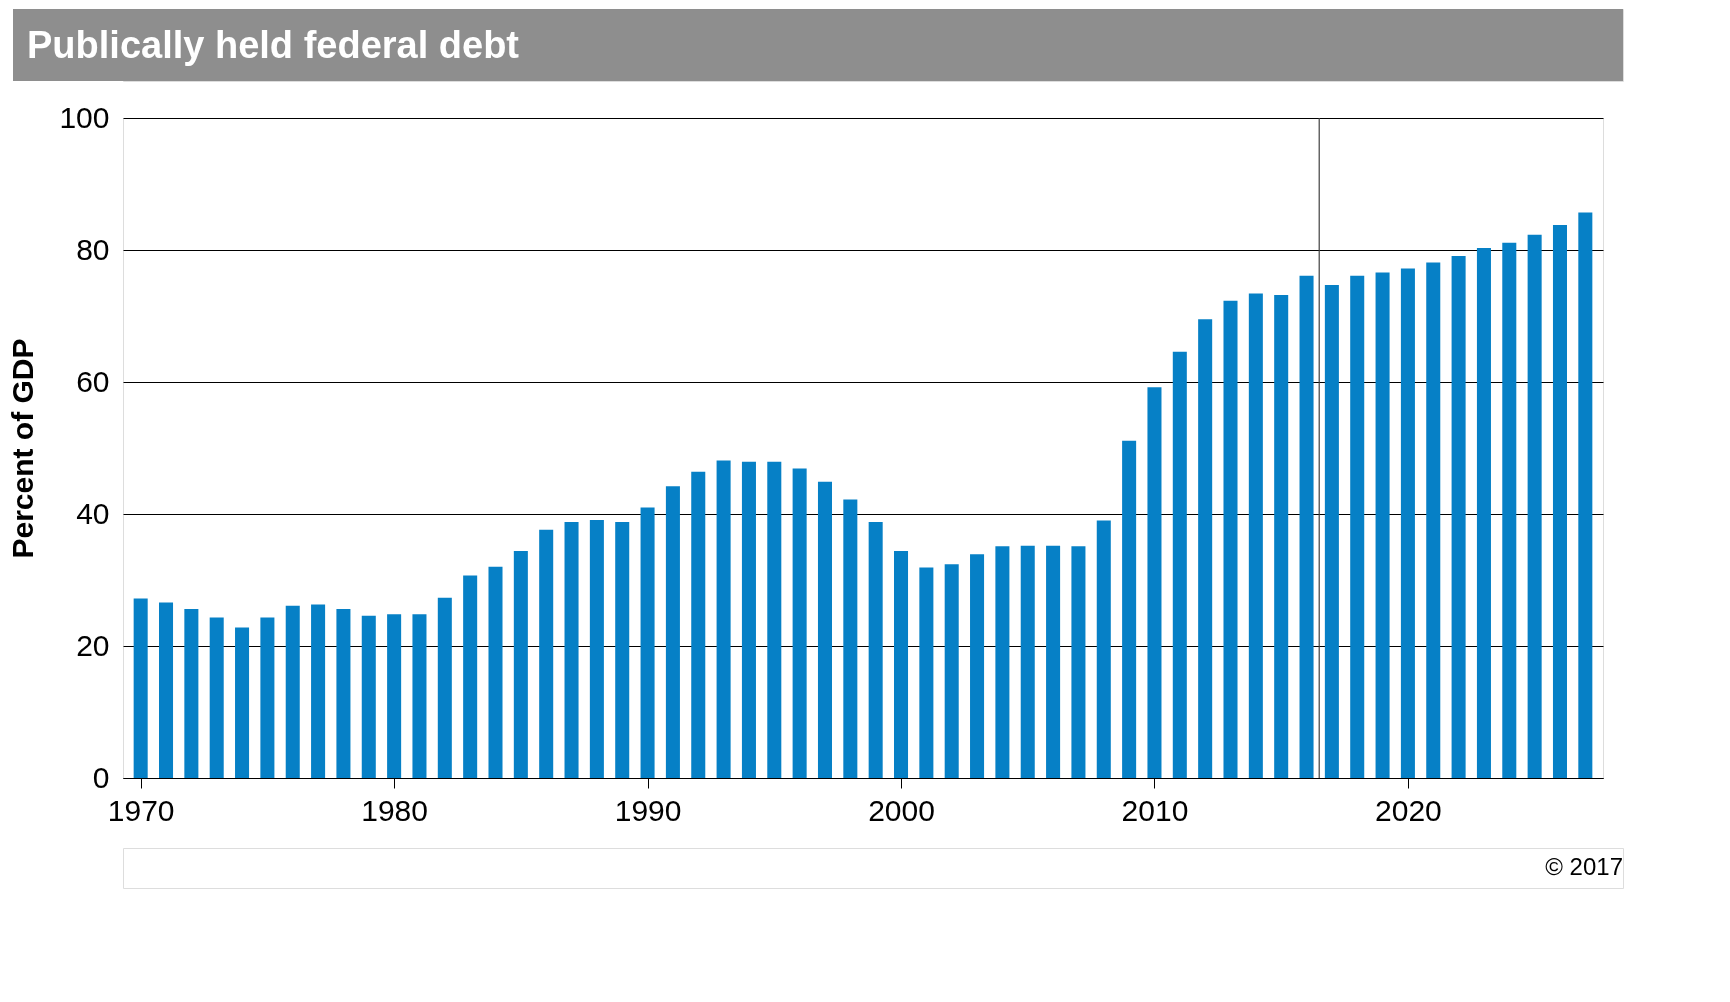 The height and width of the screenshot is (1002, 1730). What do you see at coordinates (101, 777) in the screenshot?
I see `y-tick-label: 0` at bounding box center [101, 777].